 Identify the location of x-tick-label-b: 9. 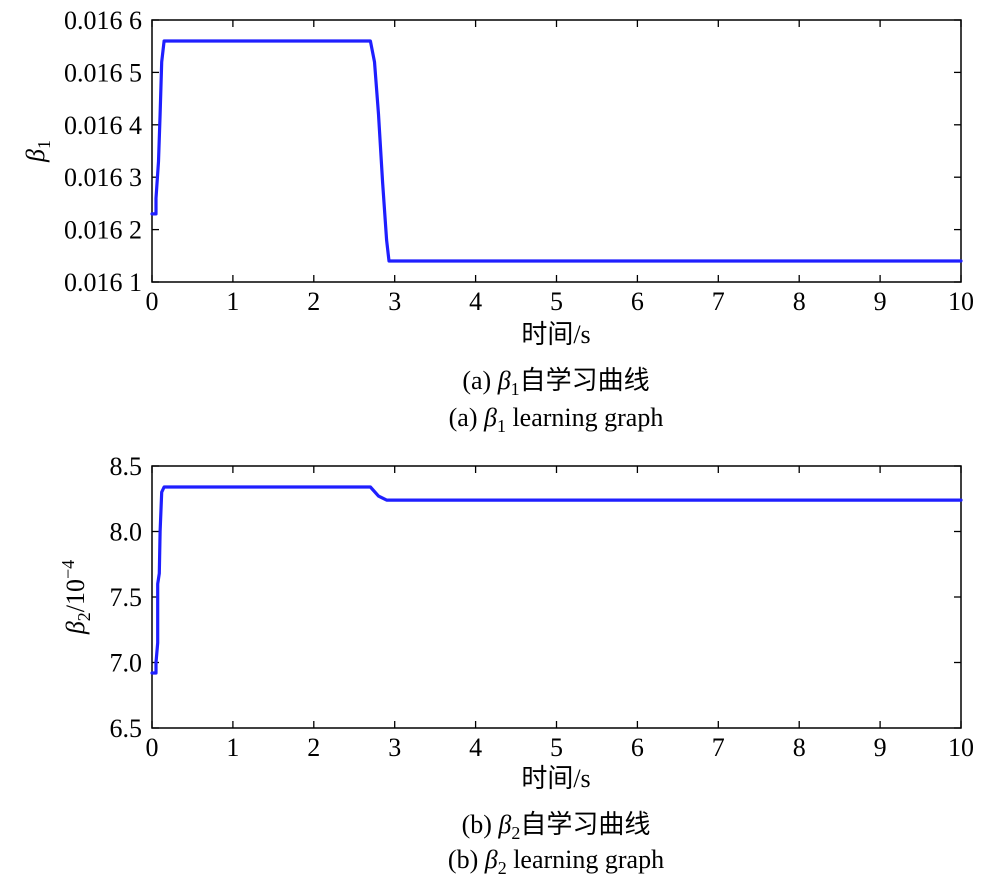
(880, 747).